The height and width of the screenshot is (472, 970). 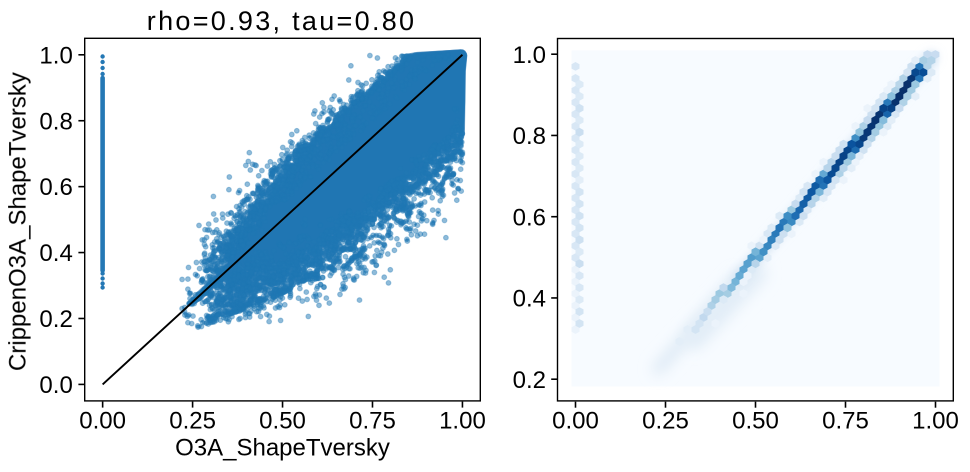 What do you see at coordinates (55, 385) in the screenshot?
I see `svg-text: 0.0` at bounding box center [55, 385].